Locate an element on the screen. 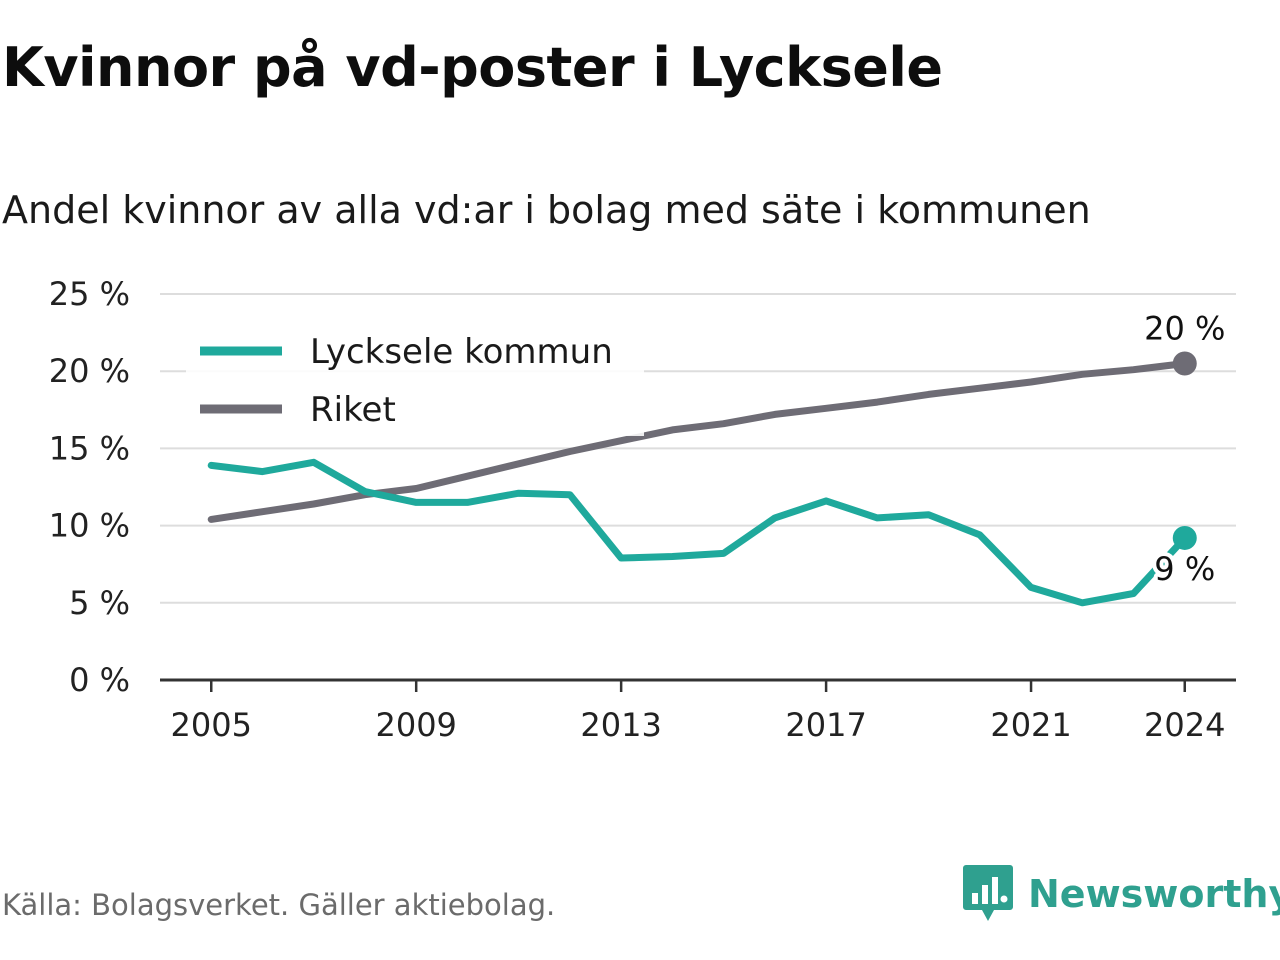  newsworthy-logo-icon is located at coordinates (988, 893).